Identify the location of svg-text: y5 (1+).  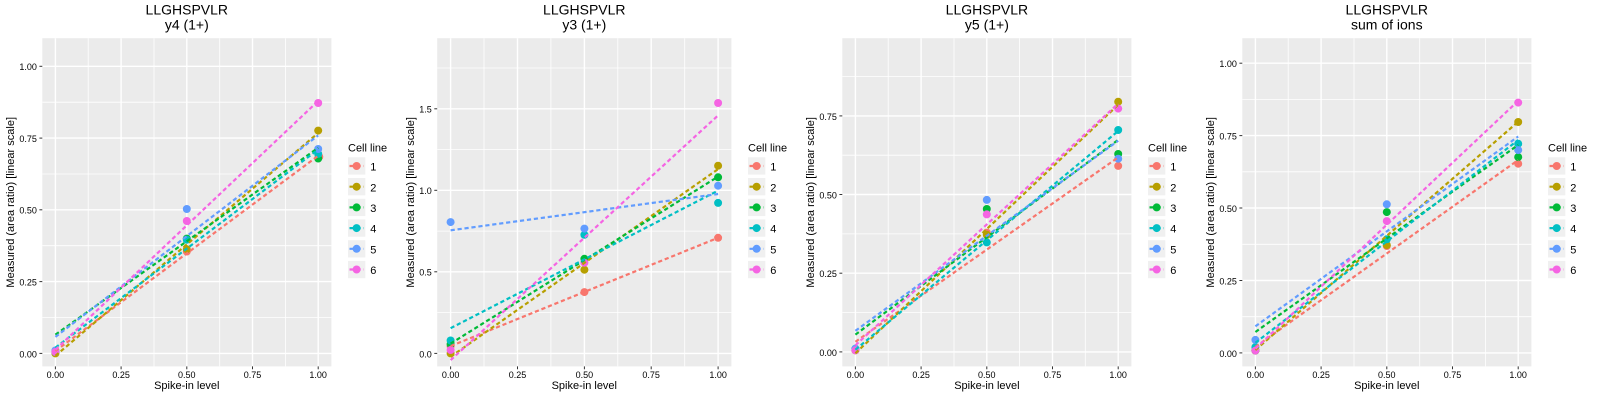
(987, 25).